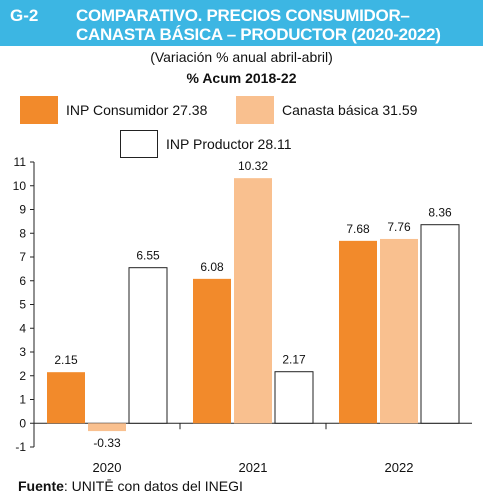 This screenshot has width=483, height=500. What do you see at coordinates (358, 332) in the screenshot?
I see `bar-consumidor-2022` at bounding box center [358, 332].